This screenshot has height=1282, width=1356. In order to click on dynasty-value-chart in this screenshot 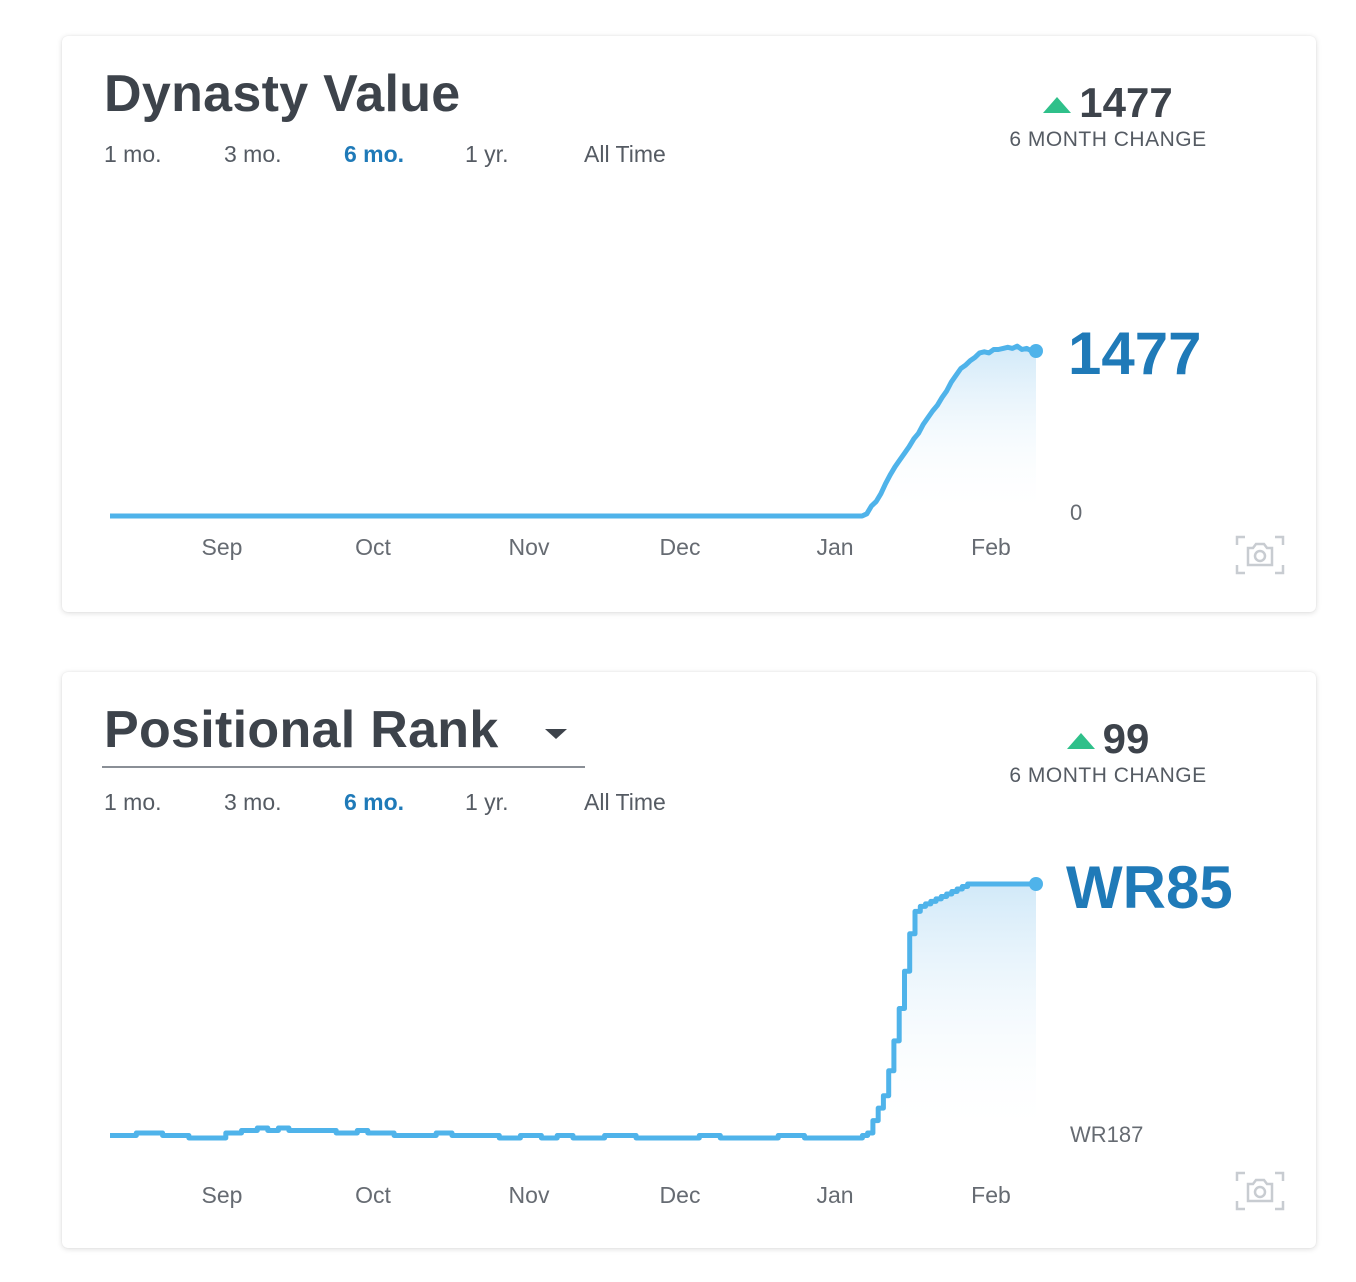, I will do `click(576, 431)`.